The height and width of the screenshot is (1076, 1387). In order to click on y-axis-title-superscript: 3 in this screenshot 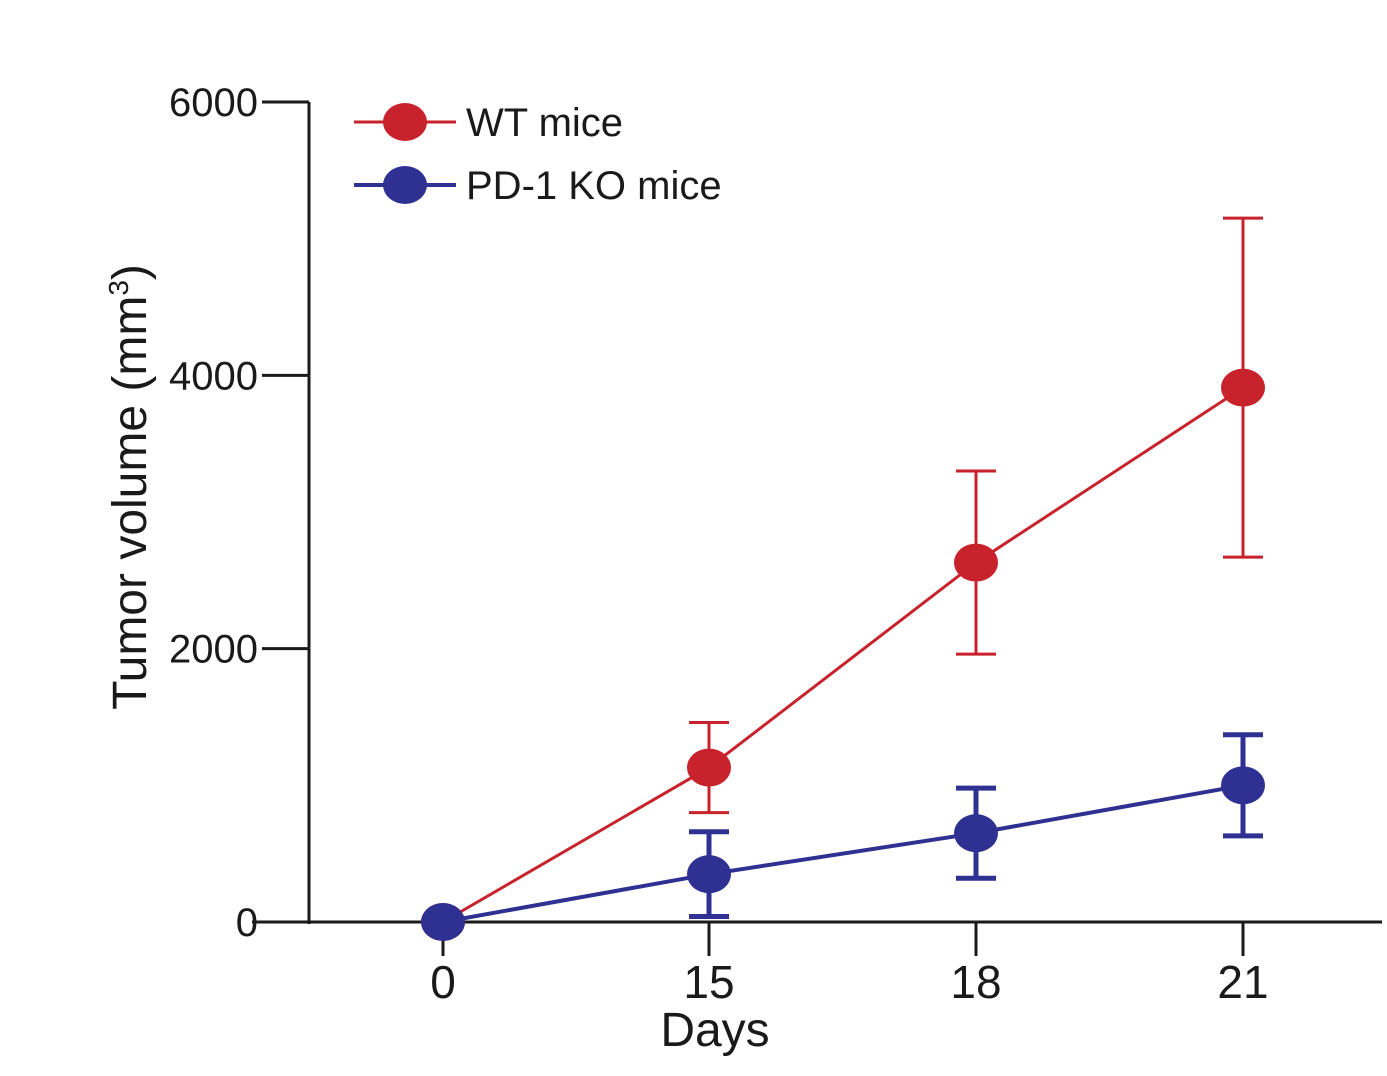, I will do `click(118, 288)`.